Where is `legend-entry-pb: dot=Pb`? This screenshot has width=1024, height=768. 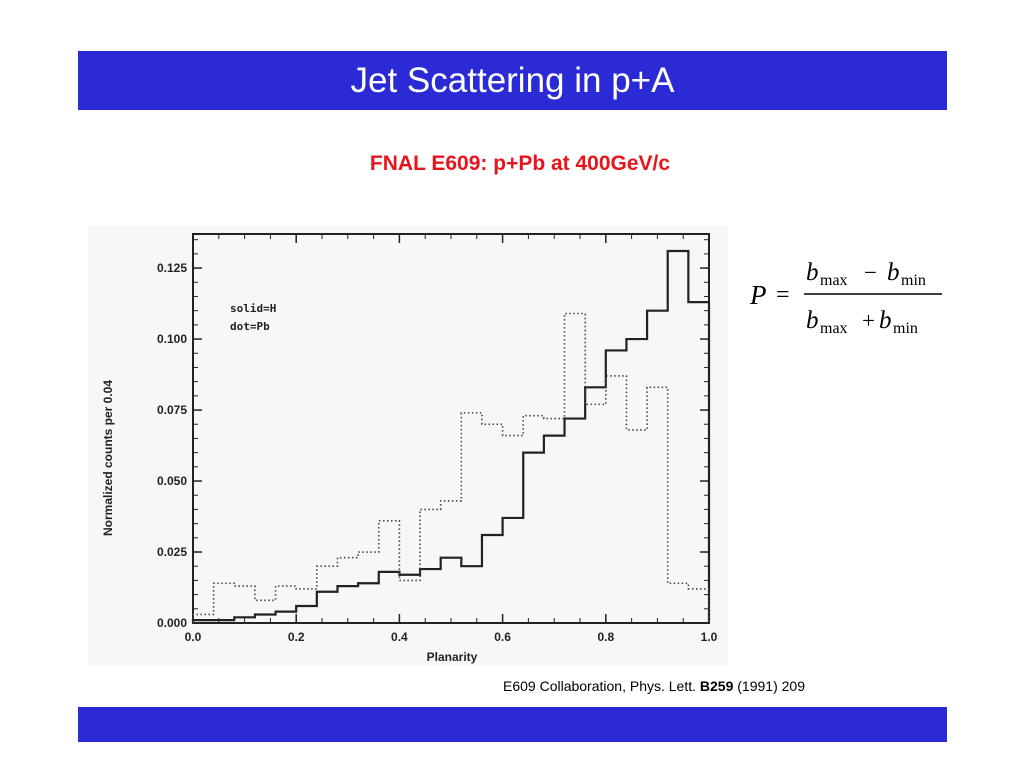
legend-entry-pb: dot=Pb is located at coordinates (250, 326).